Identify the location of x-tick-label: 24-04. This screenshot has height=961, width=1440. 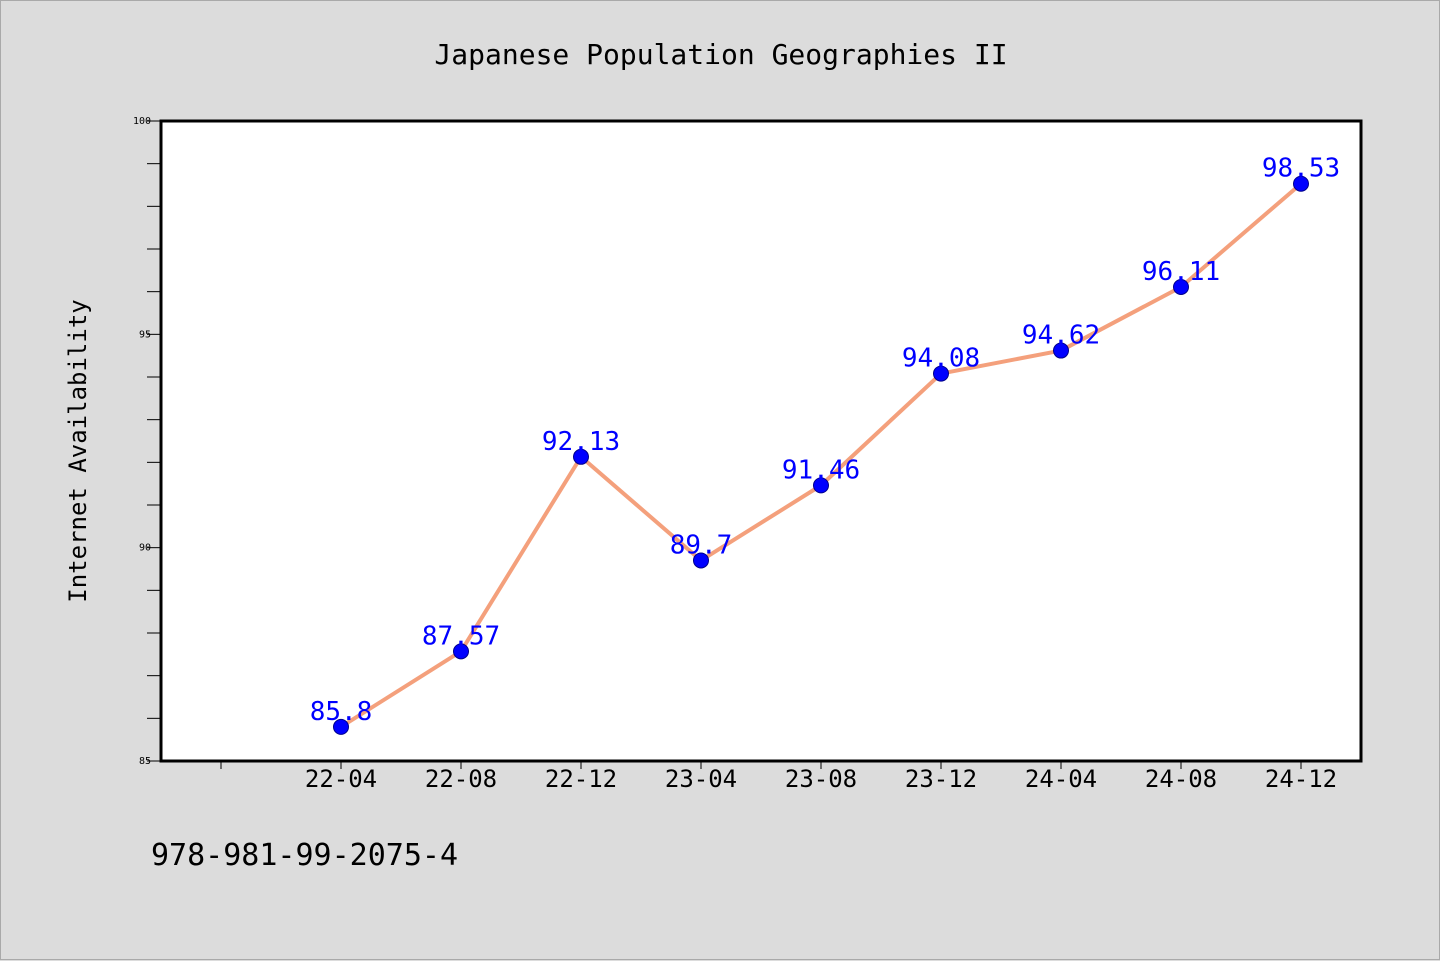
(1061, 779).